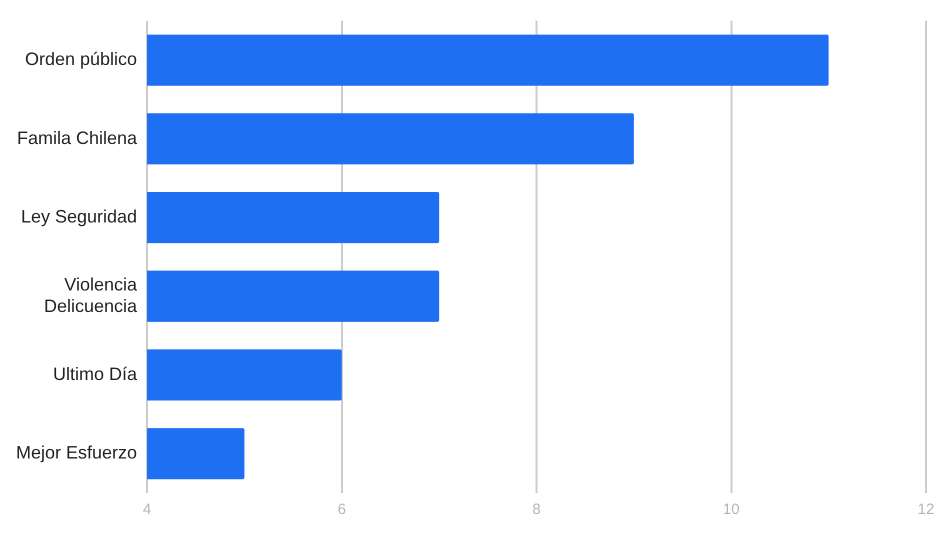  What do you see at coordinates (731, 509) in the screenshot?
I see `x-tick-label: 10` at bounding box center [731, 509].